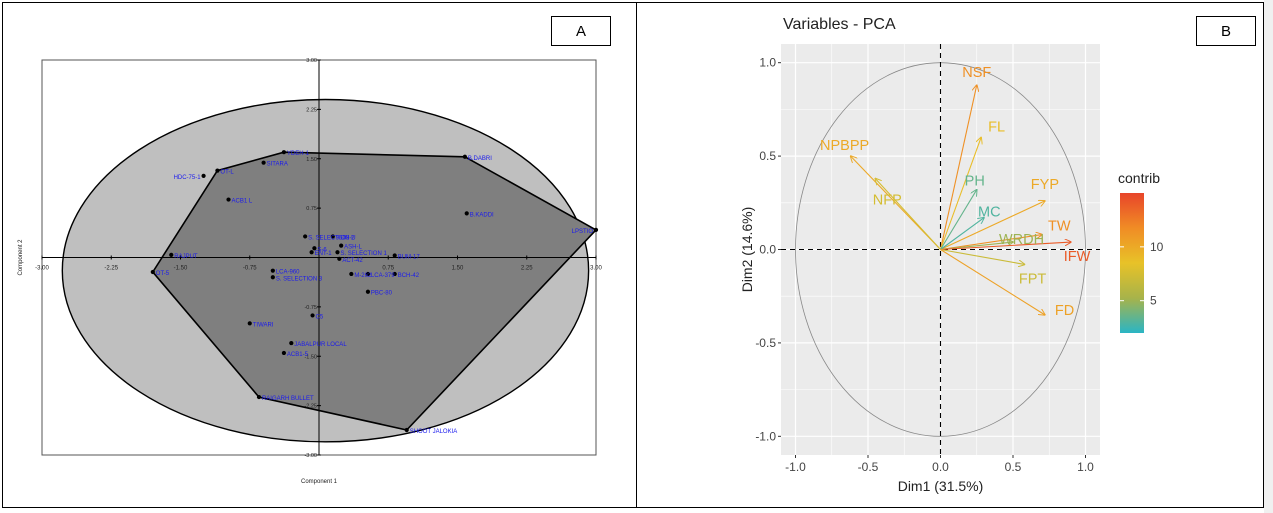 The width and height of the screenshot is (1273, 513). What do you see at coordinates (319, 482) in the screenshot?
I see `x-axis-title: Component 1` at bounding box center [319, 482].